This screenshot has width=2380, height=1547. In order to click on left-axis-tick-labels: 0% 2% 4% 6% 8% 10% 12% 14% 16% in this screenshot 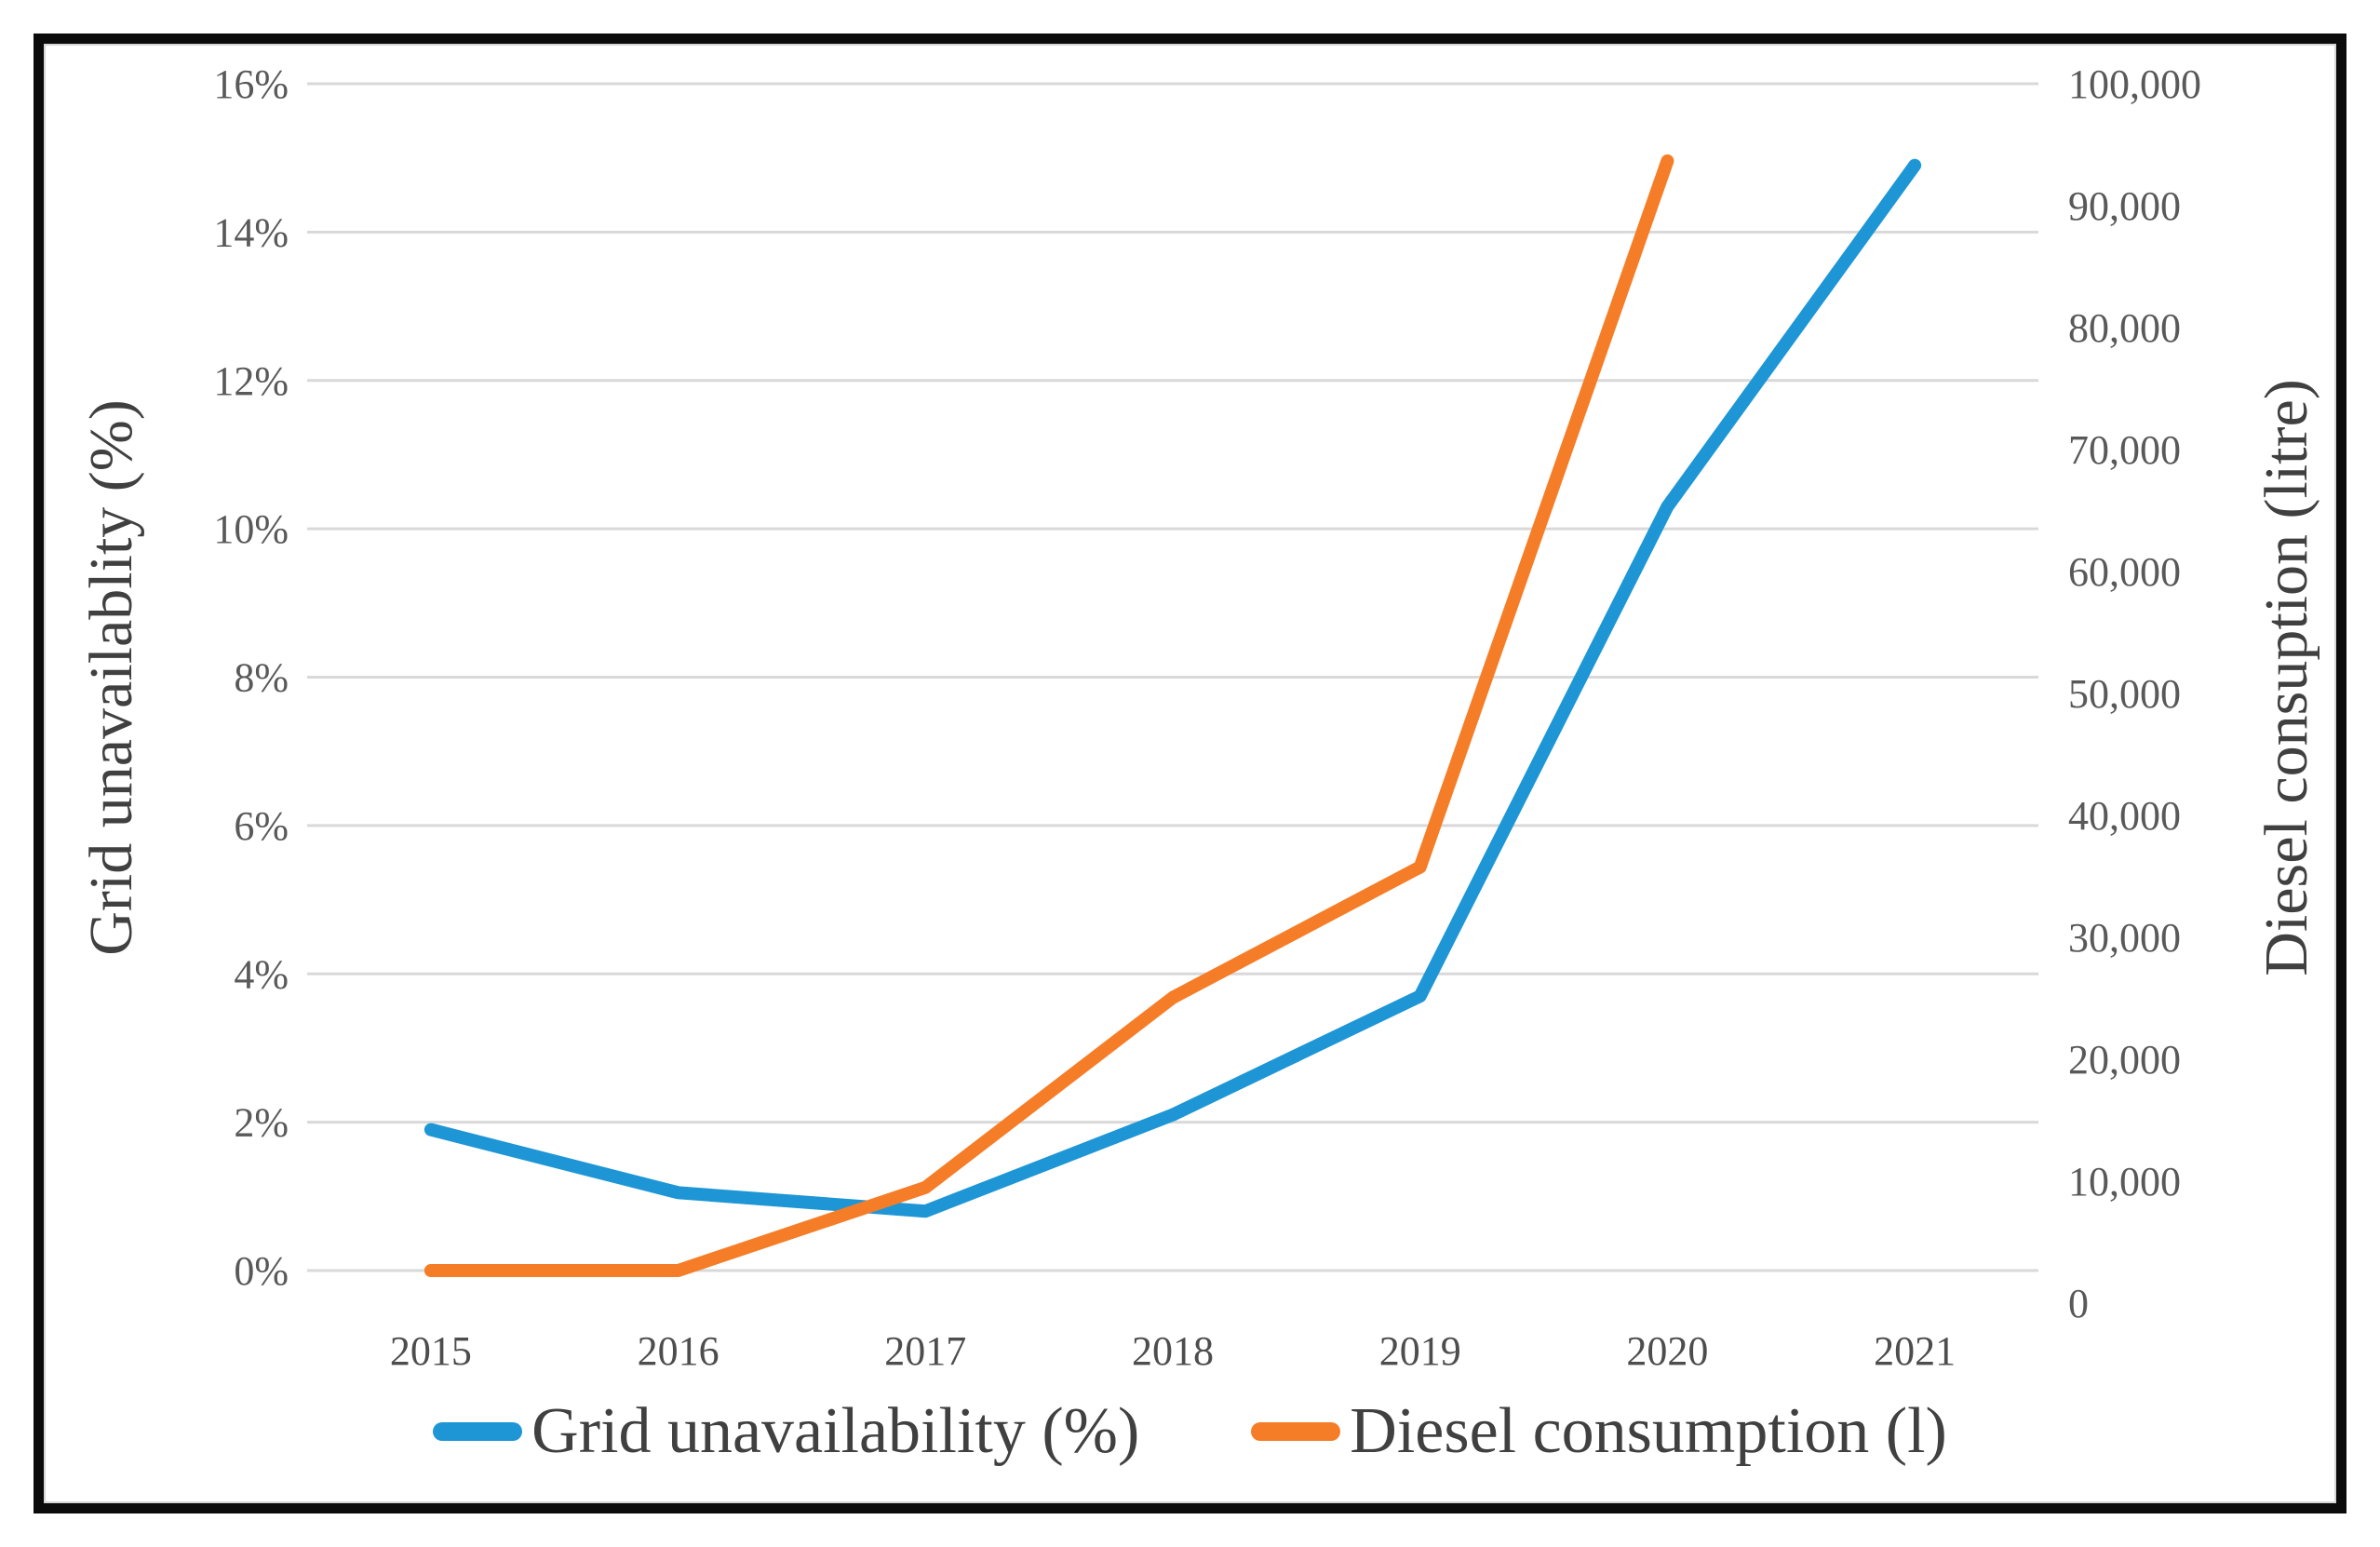, I will do `click(251, 677)`.